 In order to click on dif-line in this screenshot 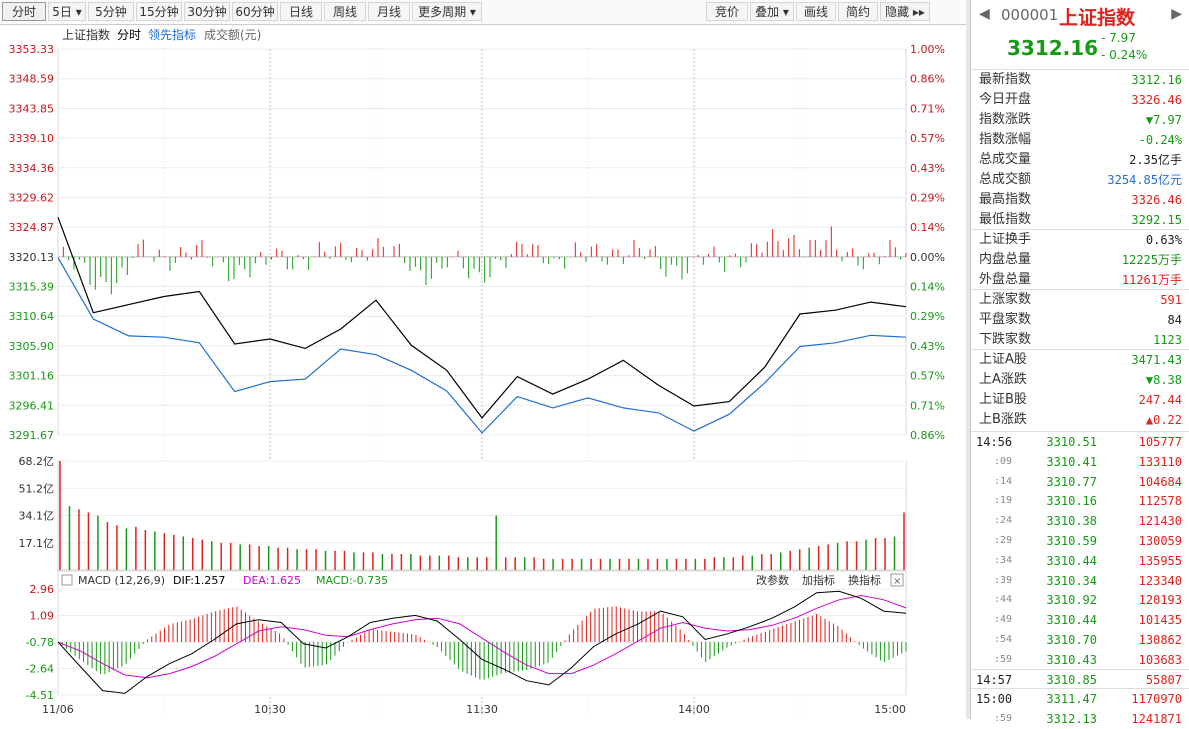, I will do `click(482, 642)`.